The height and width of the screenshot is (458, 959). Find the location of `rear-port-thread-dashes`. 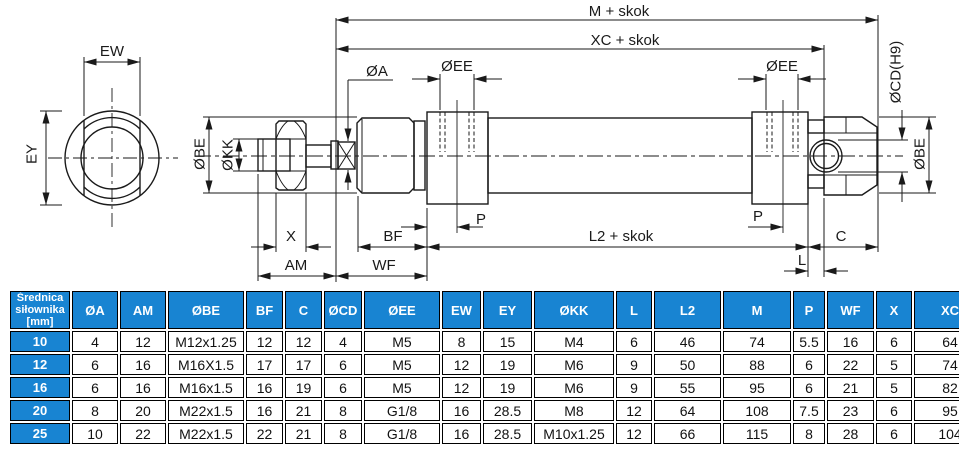

rear-port-thread-dashes is located at coordinates (782, 132).